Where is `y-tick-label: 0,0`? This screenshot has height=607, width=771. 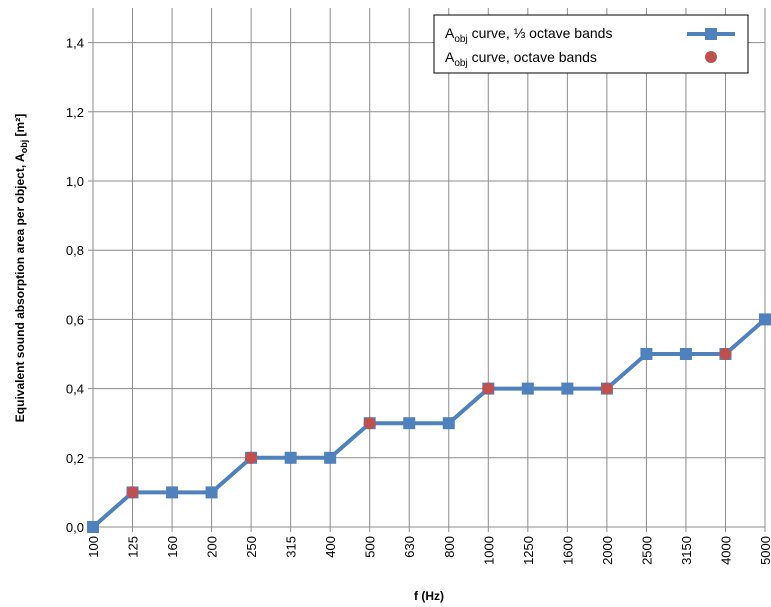
y-tick-label: 0,0 is located at coordinates (75, 527).